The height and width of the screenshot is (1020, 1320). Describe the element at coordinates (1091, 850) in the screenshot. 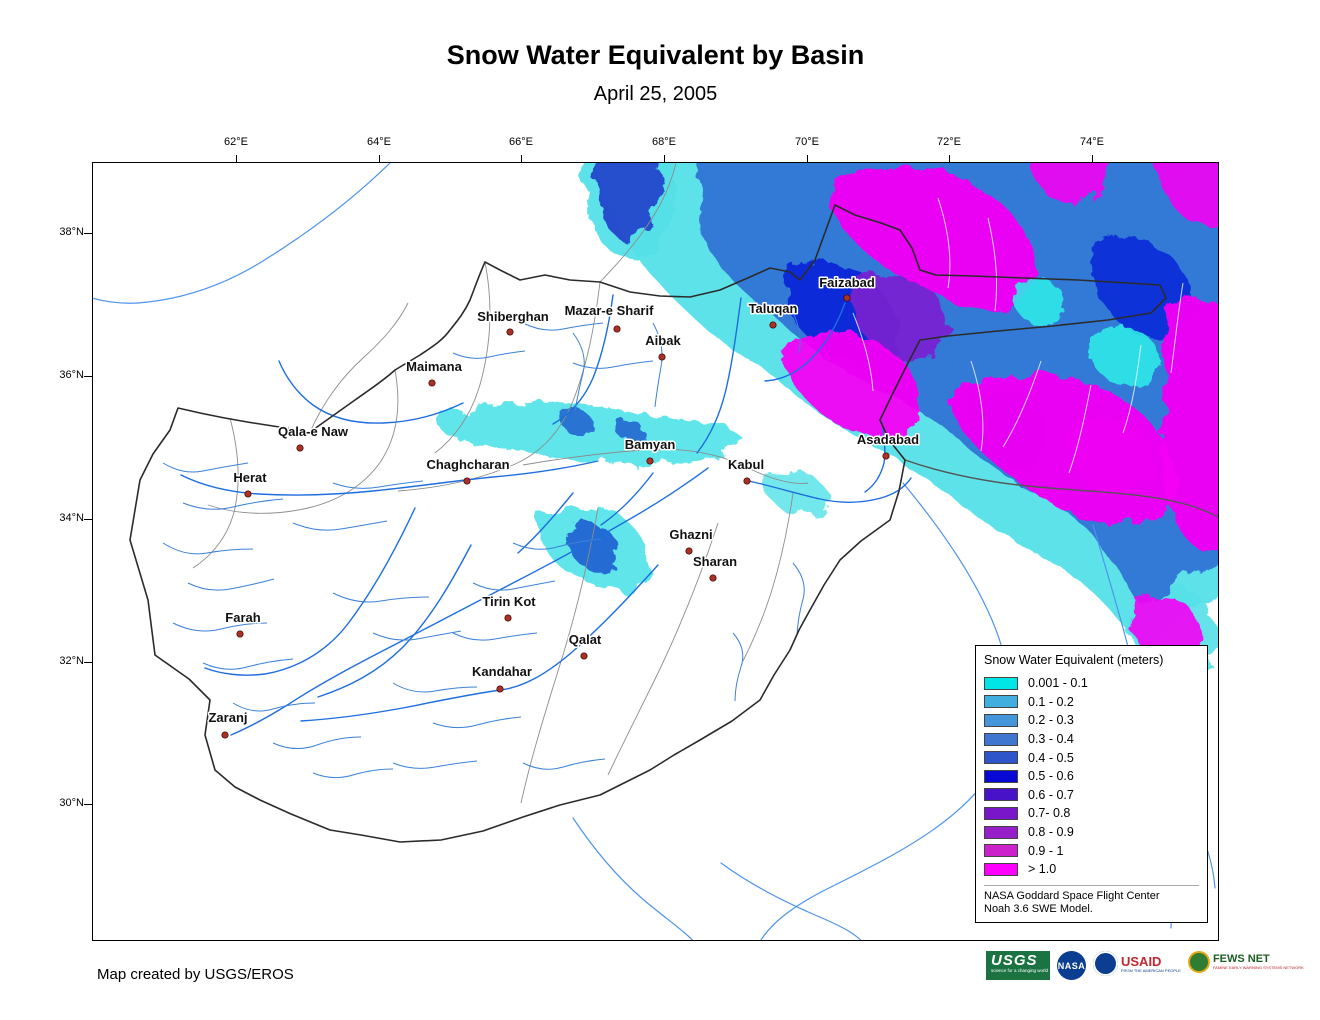

I see `legend-item: 0.9 - 1` at that location.